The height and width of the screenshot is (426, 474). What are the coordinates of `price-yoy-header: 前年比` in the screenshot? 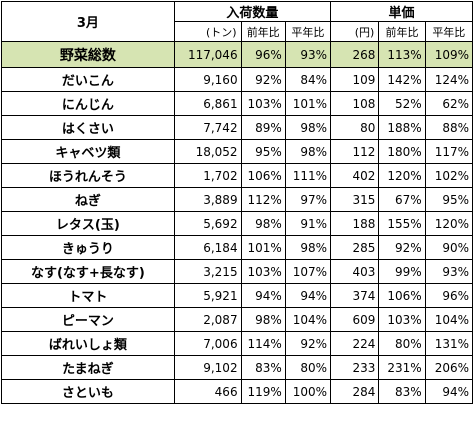 It's located at (402, 31).